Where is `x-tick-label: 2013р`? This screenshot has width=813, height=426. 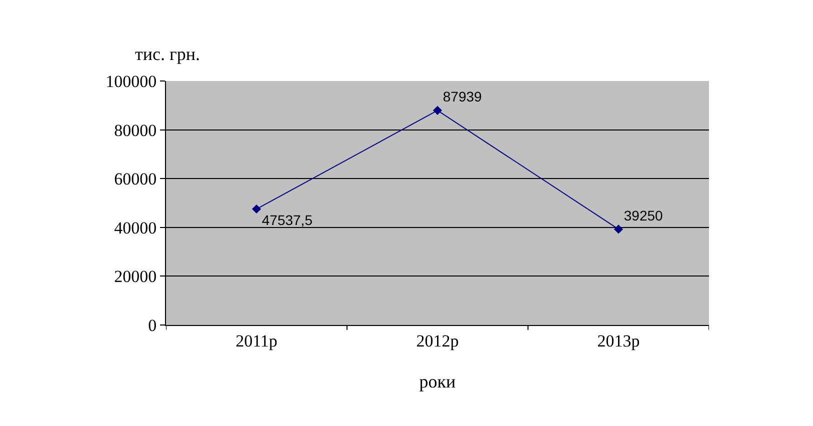 x-tick-label: 2013р is located at coordinates (618, 340).